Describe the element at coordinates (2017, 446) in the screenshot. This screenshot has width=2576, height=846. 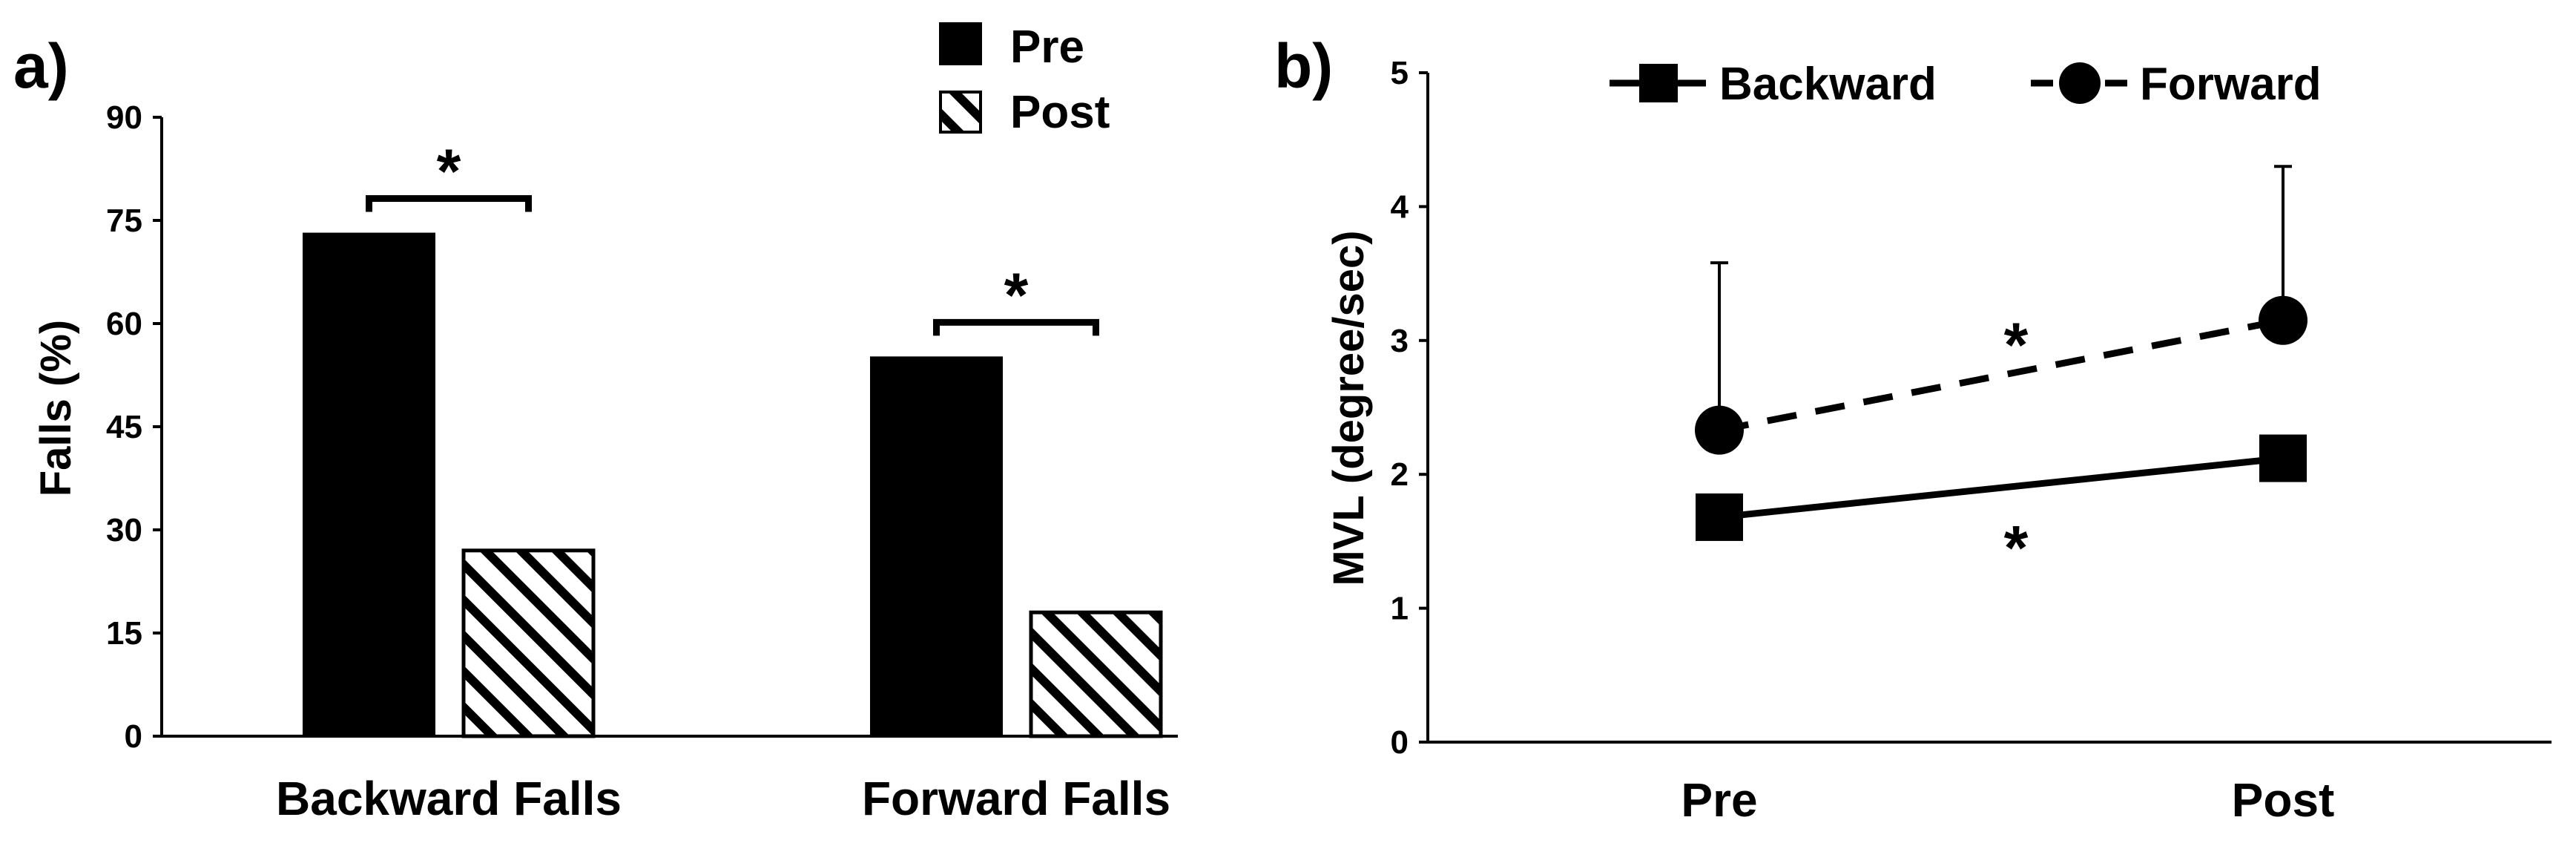
I see `significance-markers-b: **` at that location.